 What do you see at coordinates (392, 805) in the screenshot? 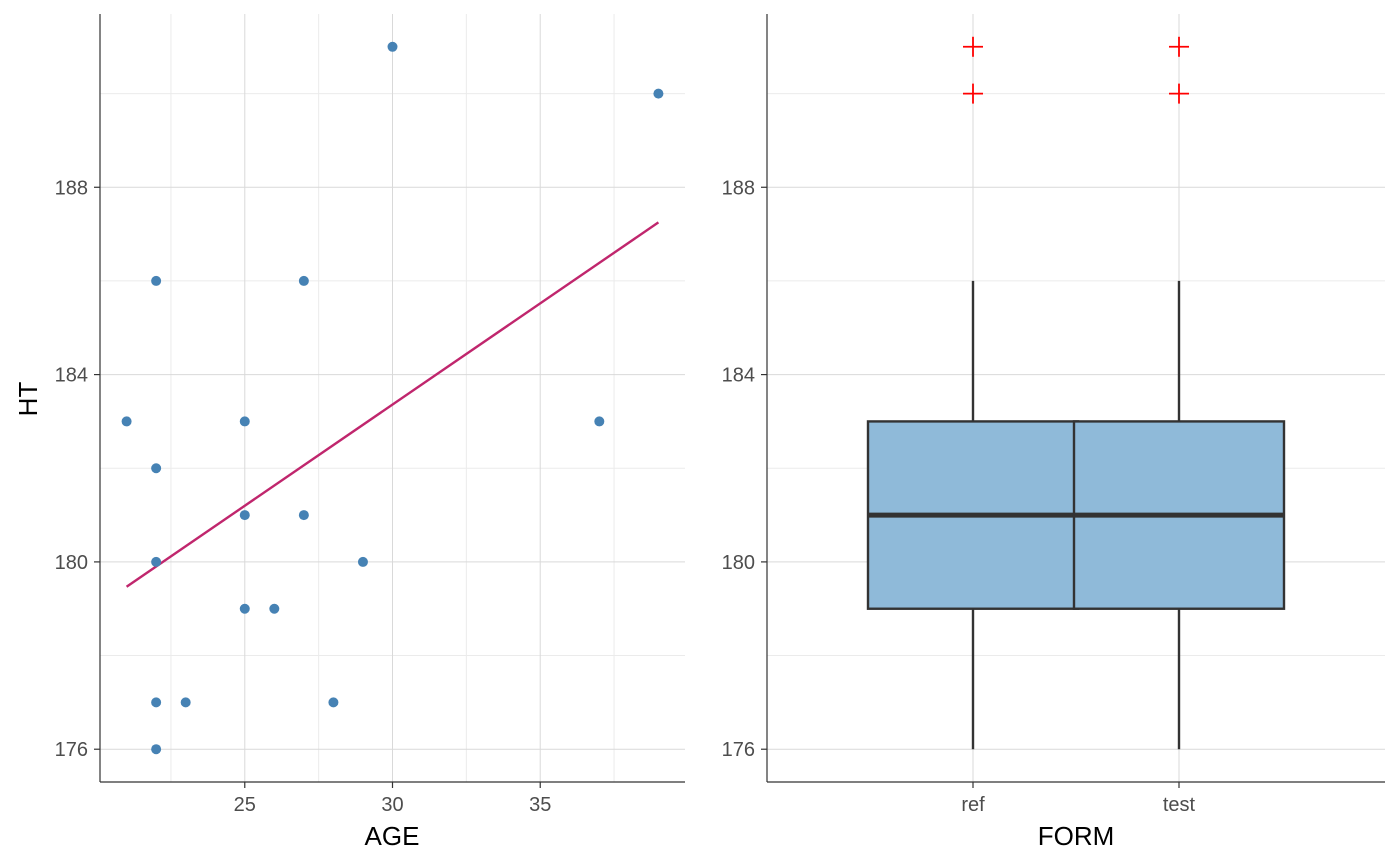
I see `scatter-x-tick-label: 30` at bounding box center [392, 805].